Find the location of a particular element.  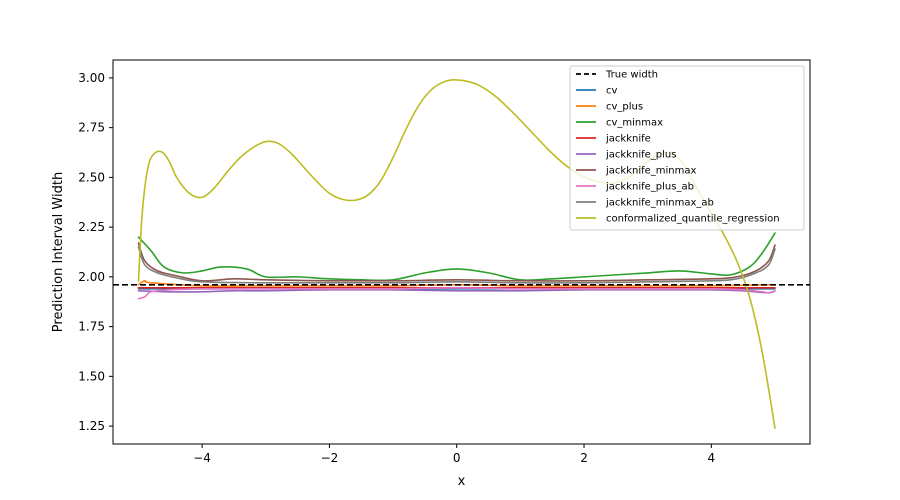

y-tick-label: 2.50 is located at coordinates (91, 177).